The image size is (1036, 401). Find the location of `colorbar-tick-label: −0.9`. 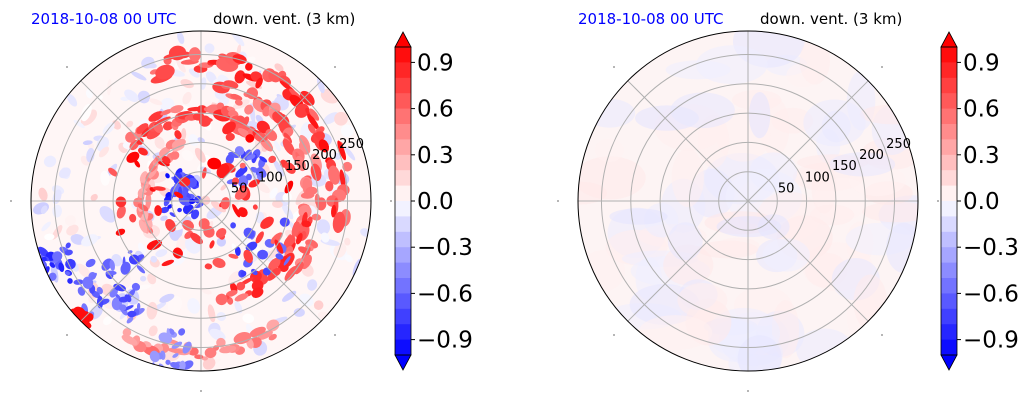

colorbar-tick-label: −0.9 is located at coordinates (445, 341).